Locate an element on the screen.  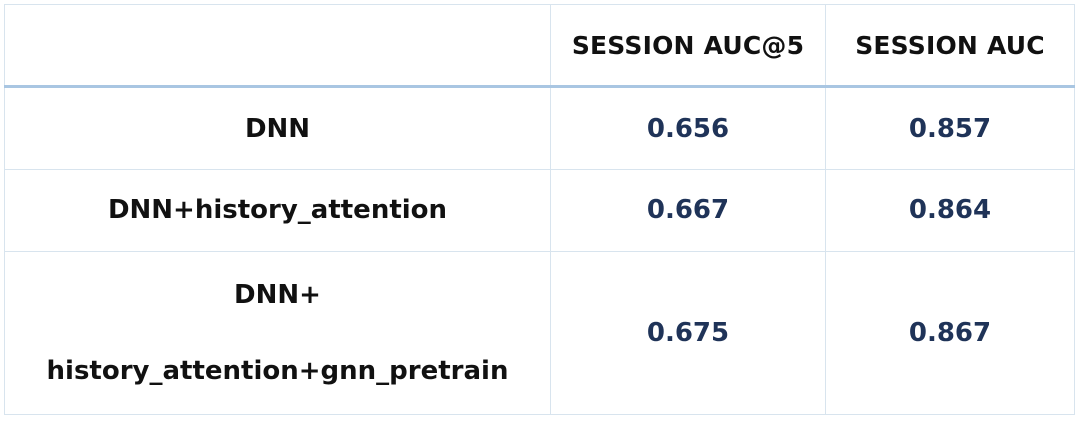
value-cell-session-auc: 0.867 is located at coordinates (950, 333).